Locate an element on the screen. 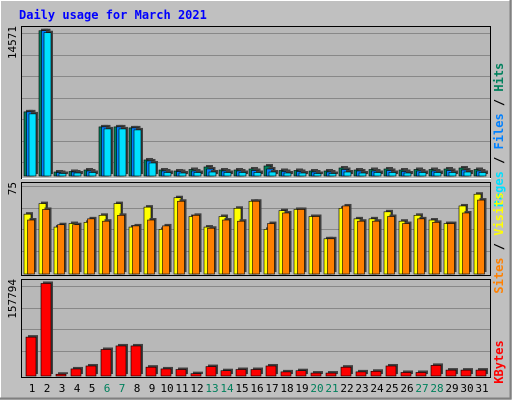 The width and height of the screenshot is (512, 405). bar-kbytes-day-4-face is located at coordinates (76, 372).